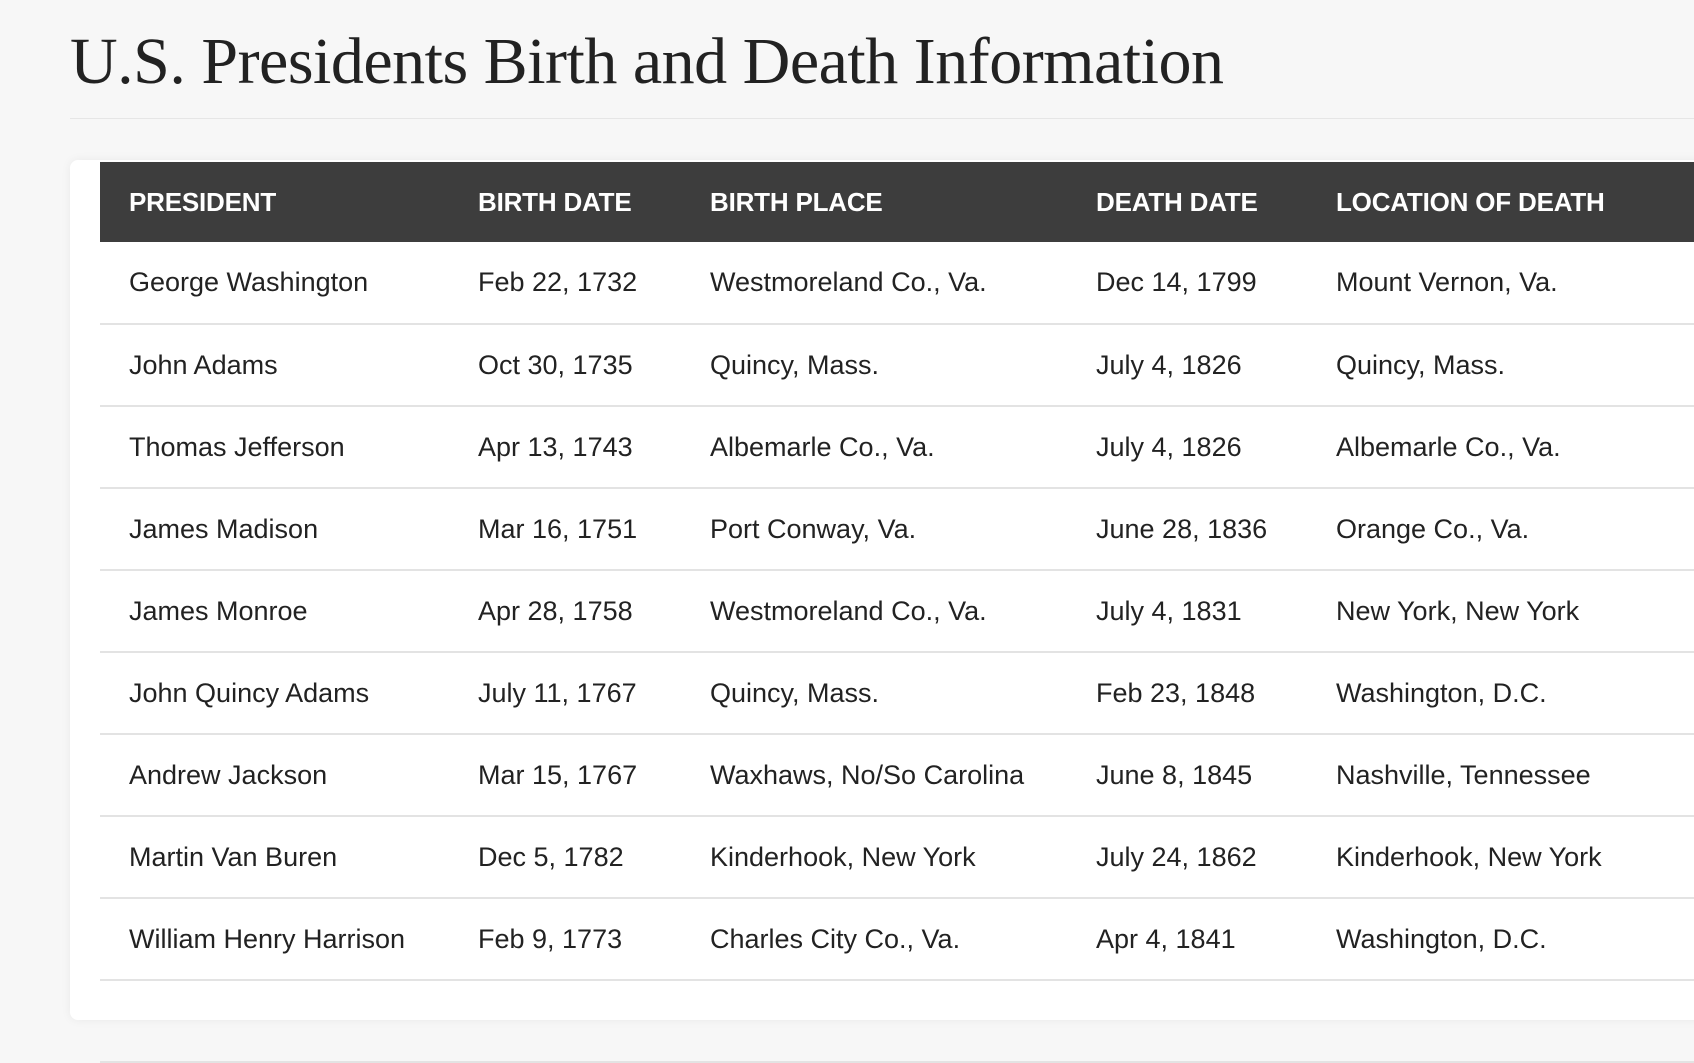 Image resolution: width=1694 pixels, height=1063 pixels. What do you see at coordinates (237, 446) in the screenshot?
I see `president-link: Thomas Jefferson` at bounding box center [237, 446].